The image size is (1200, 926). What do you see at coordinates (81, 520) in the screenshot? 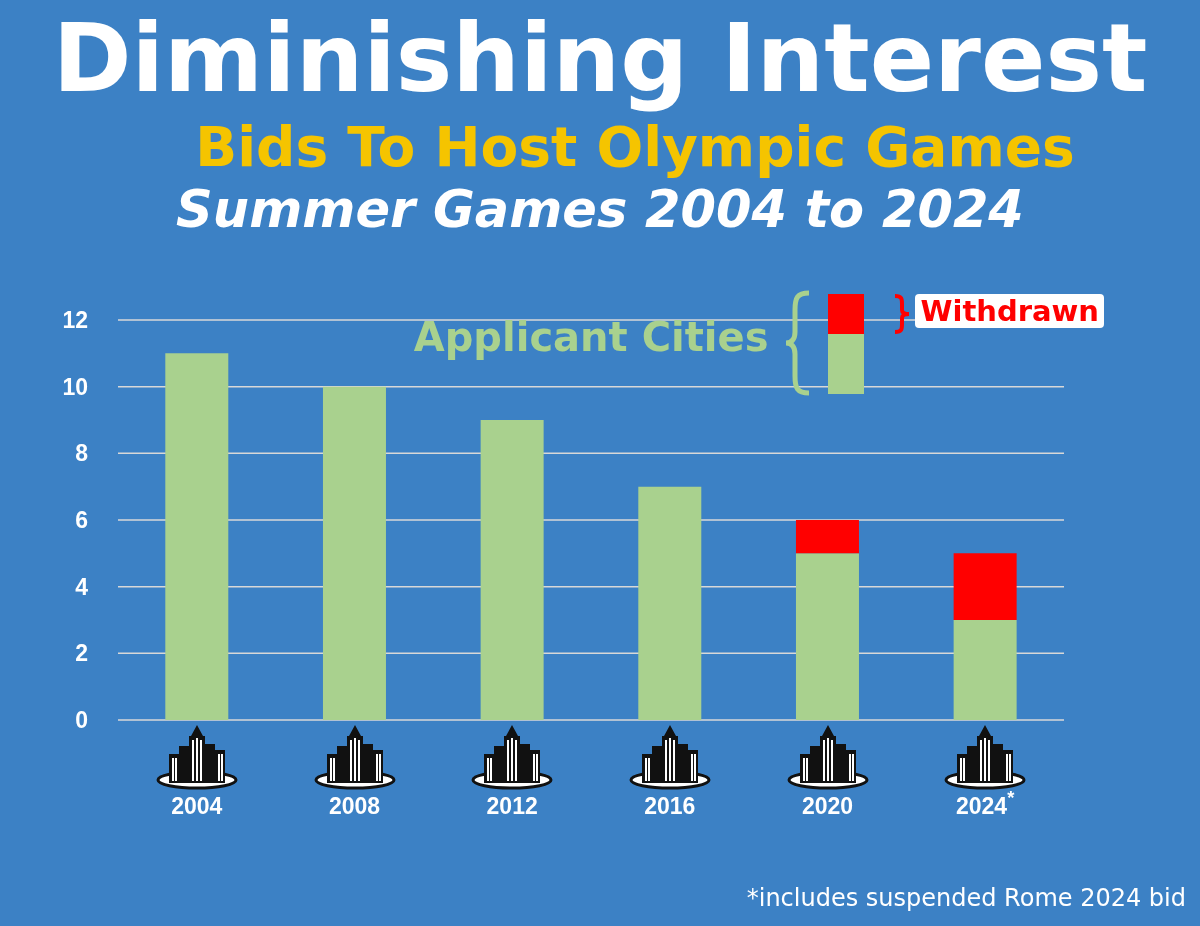
I see `y-tick-label: 6` at bounding box center [81, 520].